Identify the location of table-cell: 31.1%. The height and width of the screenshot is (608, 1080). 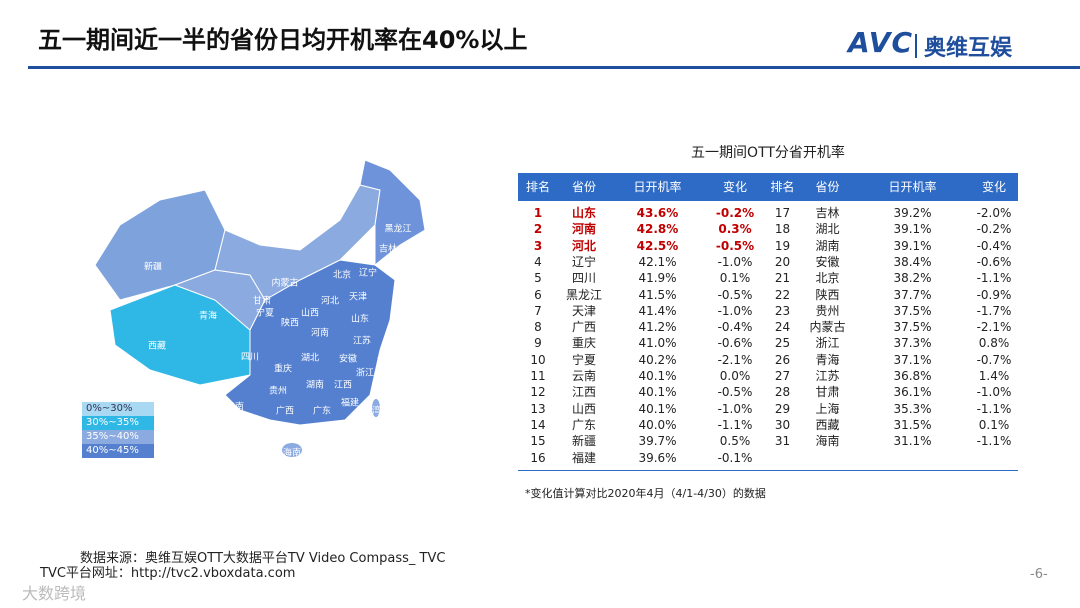
(912, 441).